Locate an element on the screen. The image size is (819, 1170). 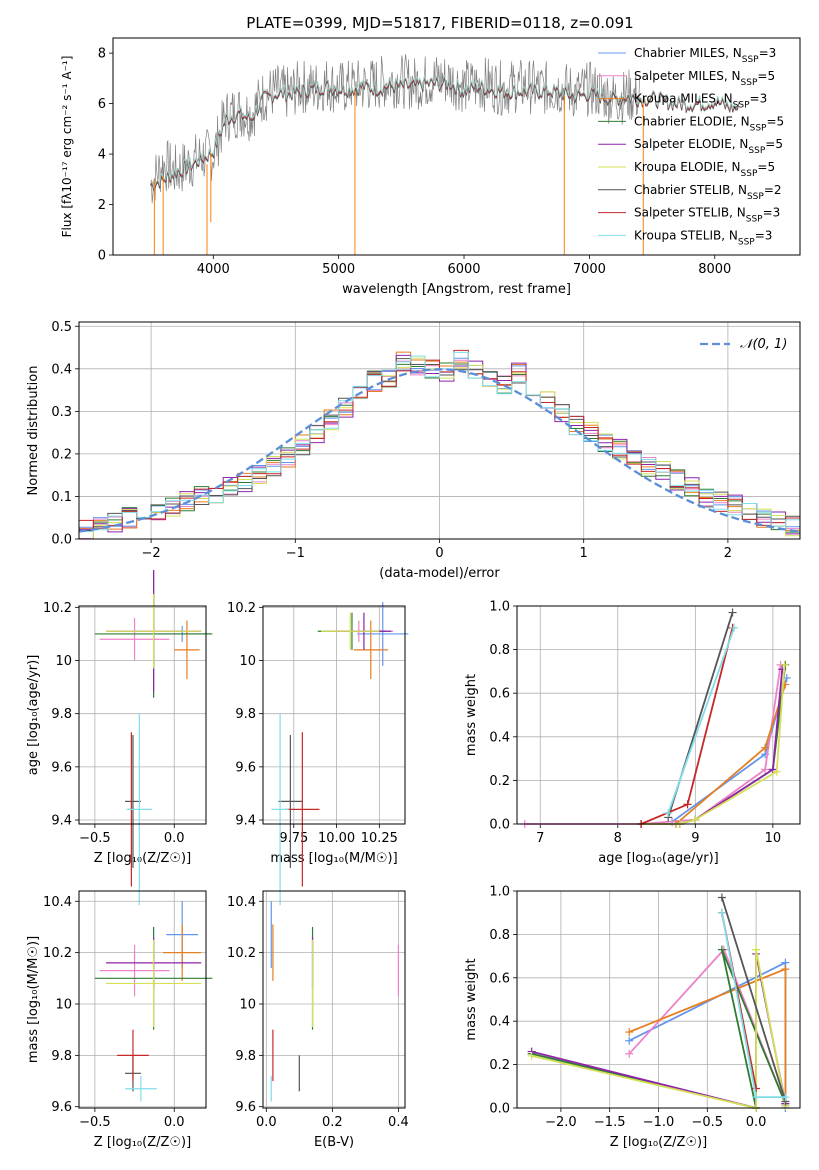
x-tick-label: −2.0 is located at coordinates (561, 1122).